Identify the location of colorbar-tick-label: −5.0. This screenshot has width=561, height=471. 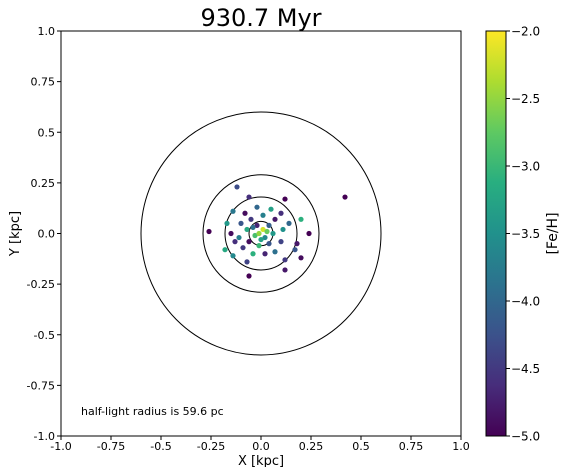
(525, 437).